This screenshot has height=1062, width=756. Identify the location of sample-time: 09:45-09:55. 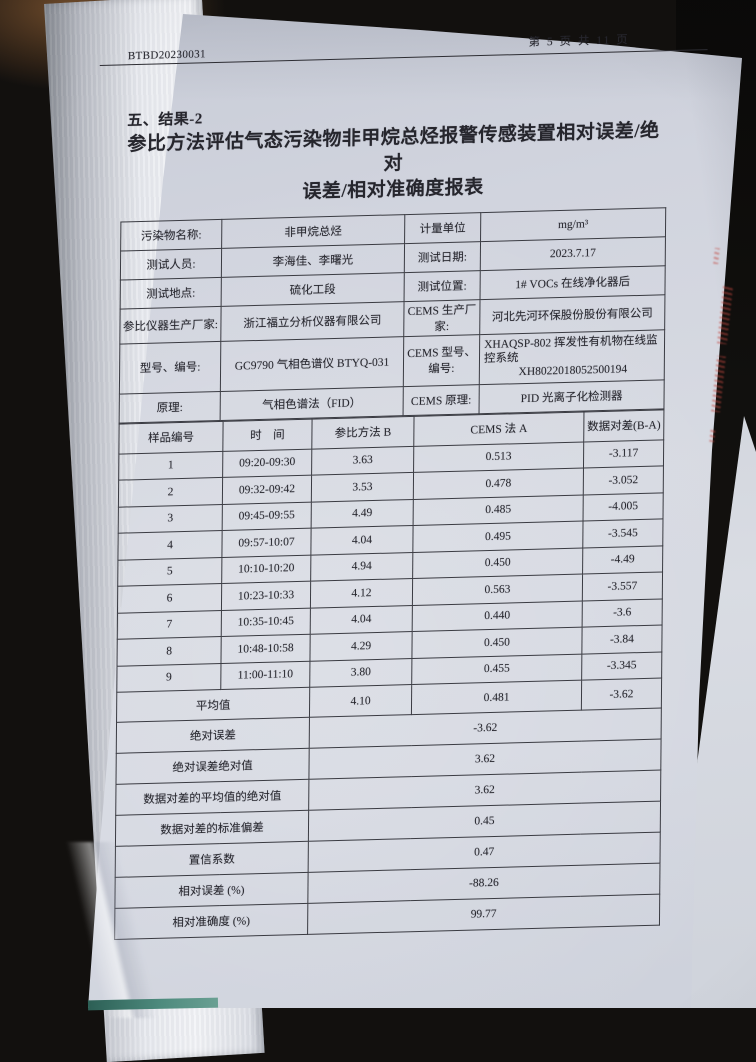
(267, 516).